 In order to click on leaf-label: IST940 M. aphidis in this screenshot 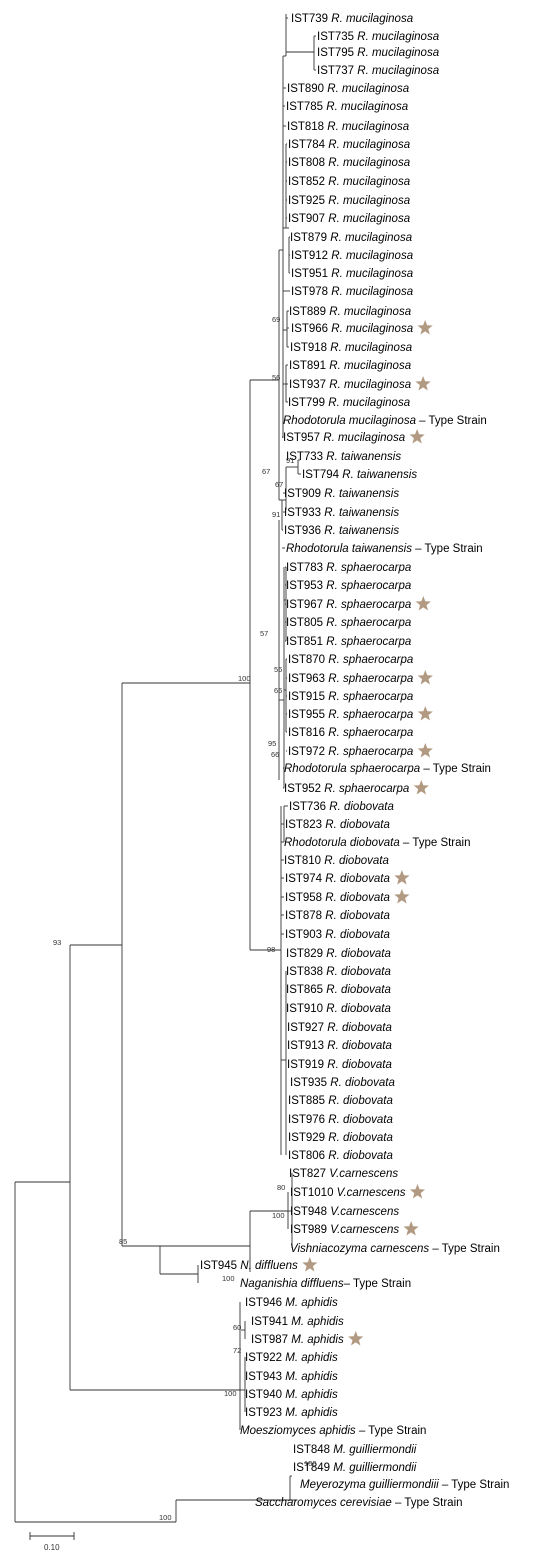, I will do `click(291, 1395)`.